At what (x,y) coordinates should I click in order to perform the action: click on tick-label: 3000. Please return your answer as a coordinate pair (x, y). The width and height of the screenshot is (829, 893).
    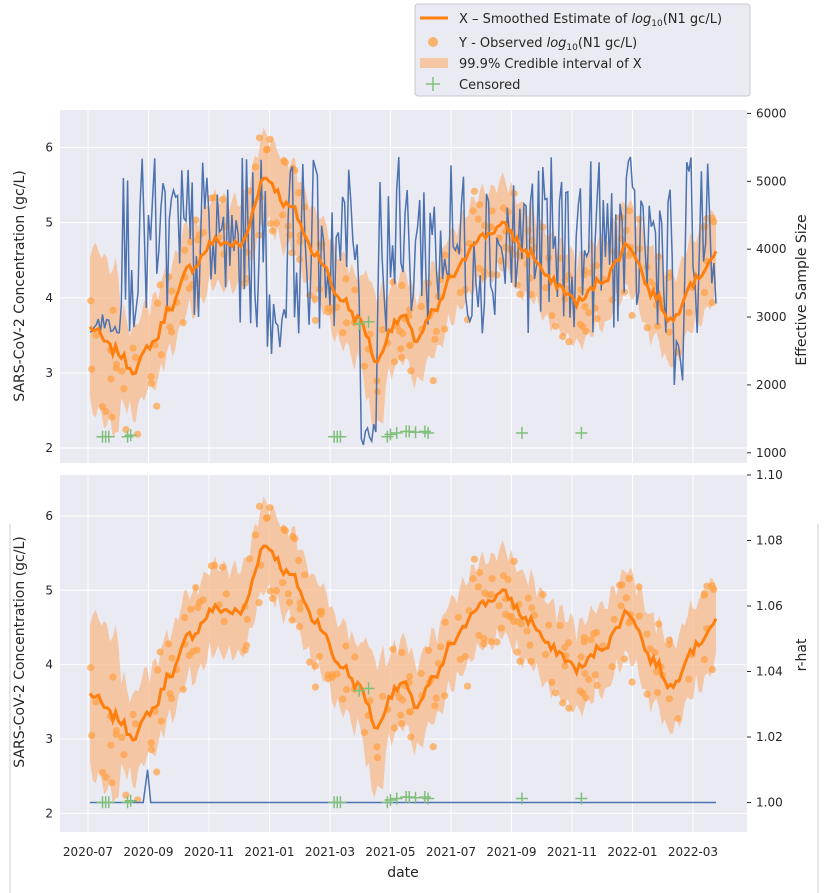
    Looking at the image, I should click on (771, 317).